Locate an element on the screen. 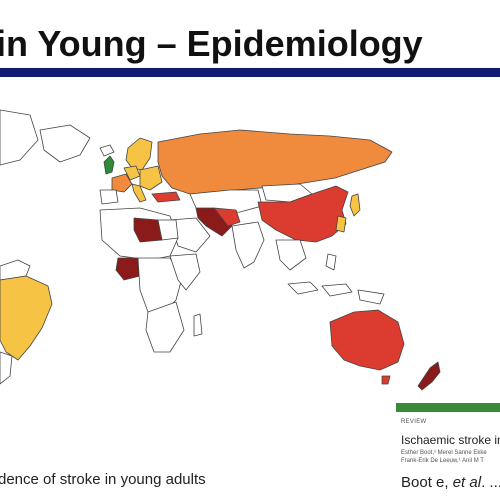 This screenshot has height=500, width=500. region-korea is located at coordinates (341, 224).